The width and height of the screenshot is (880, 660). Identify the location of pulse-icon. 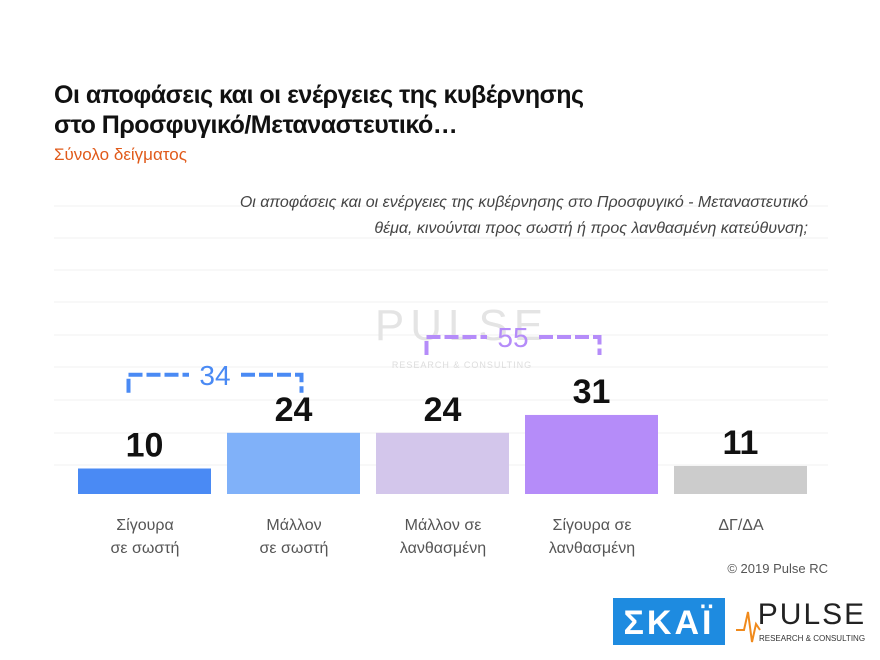
(748, 627).